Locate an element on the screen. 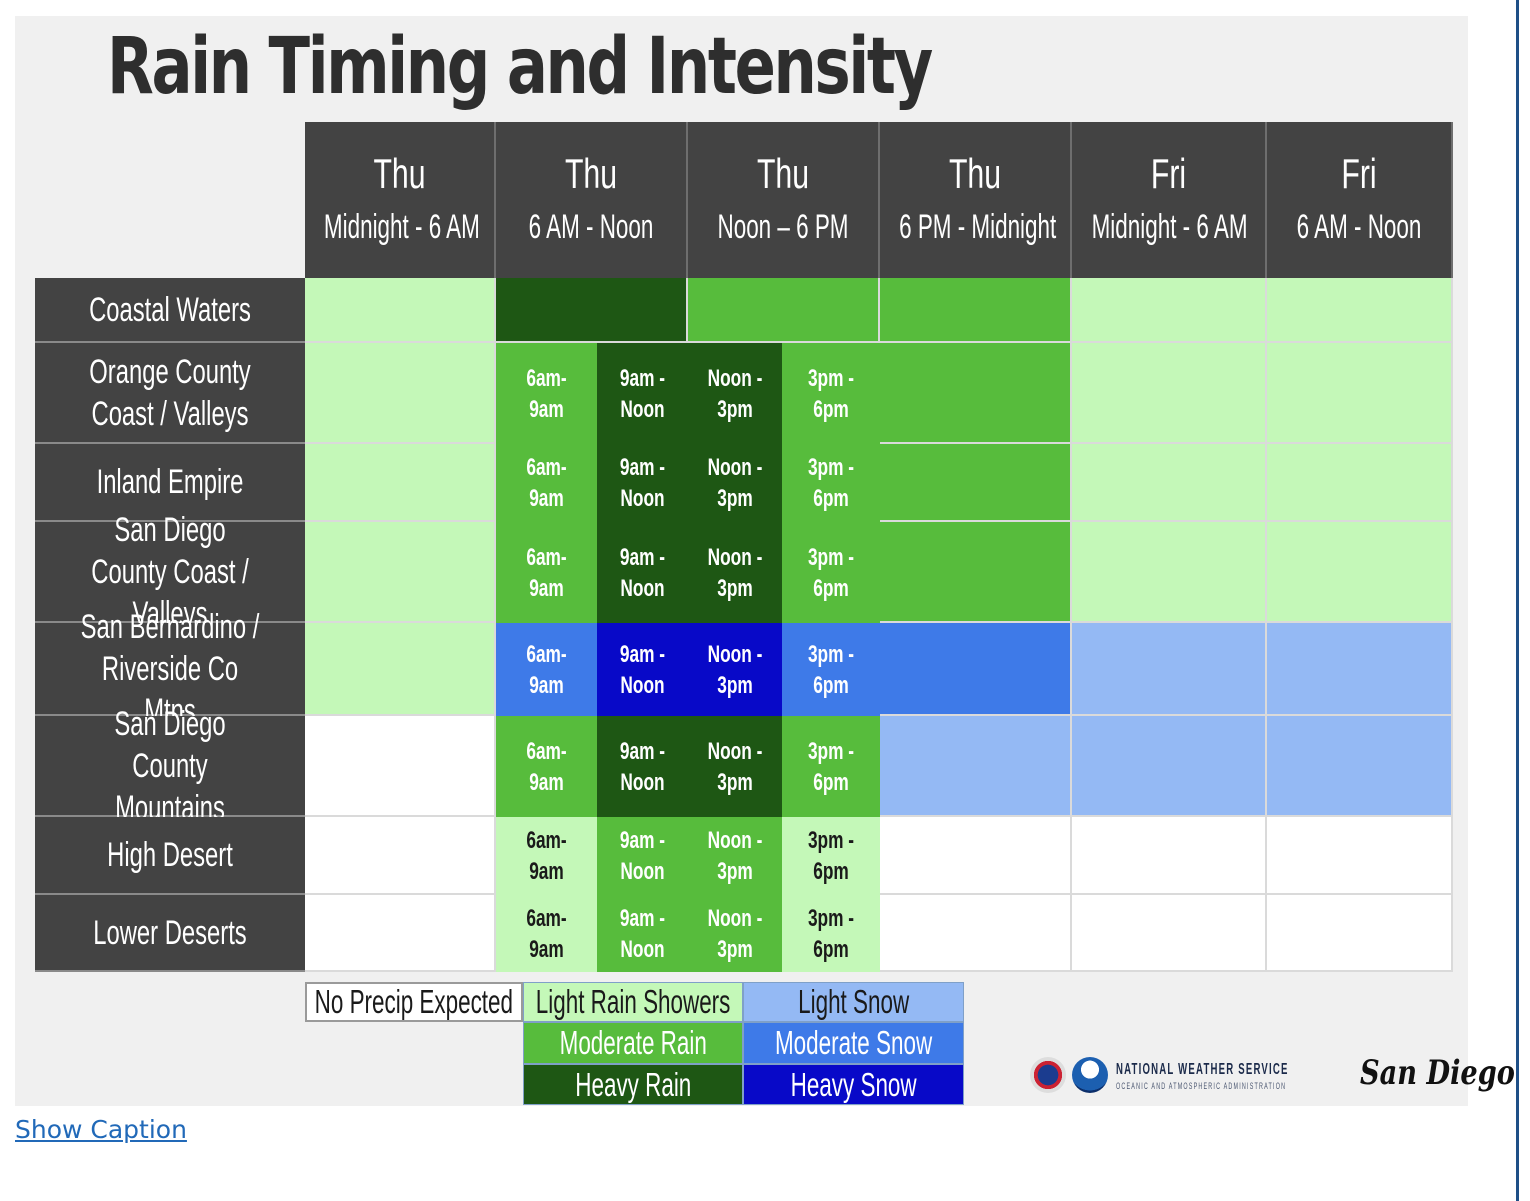 Image resolution: width=1530 pixels, height=1201 pixels. row-label-text: San Diego County Coast / Valleys is located at coordinates (170, 571).